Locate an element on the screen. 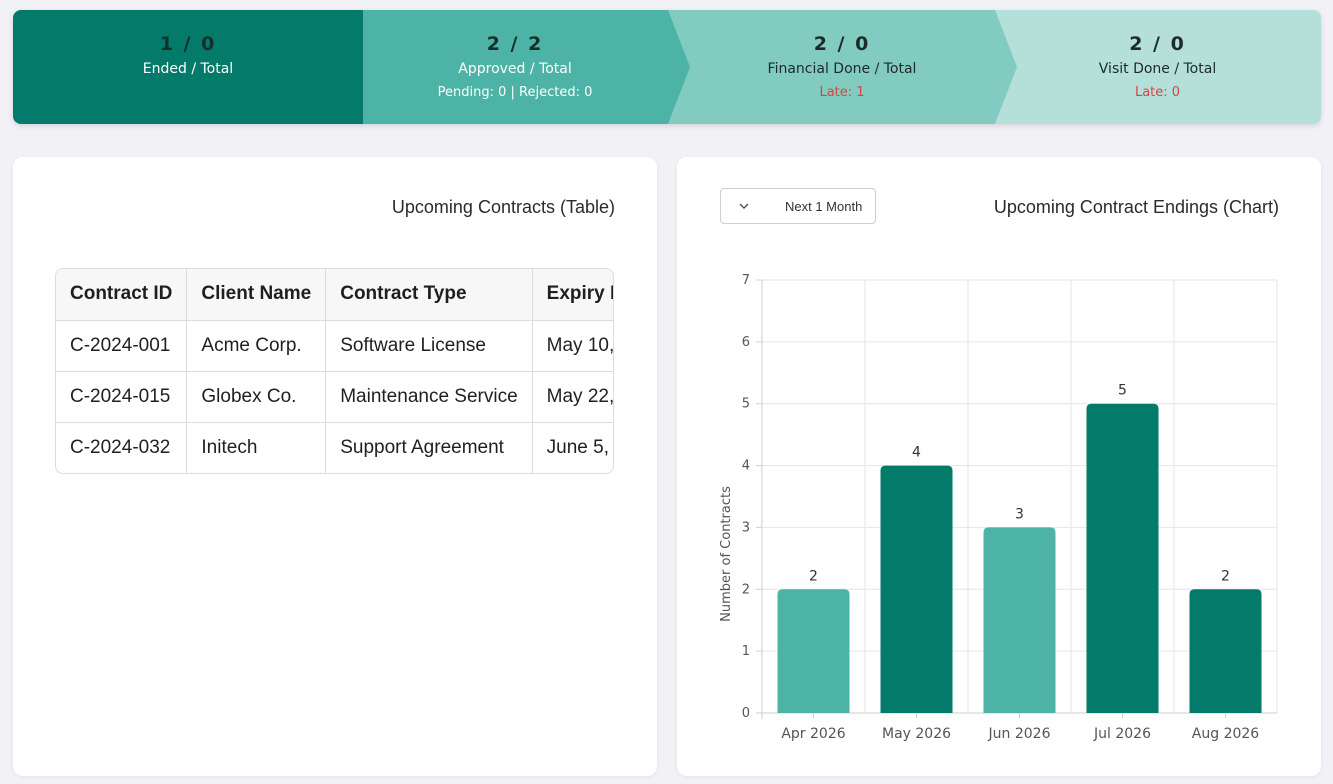 Image resolution: width=1333 pixels, height=784 pixels. x-tick-label: May 2026 is located at coordinates (916, 734).